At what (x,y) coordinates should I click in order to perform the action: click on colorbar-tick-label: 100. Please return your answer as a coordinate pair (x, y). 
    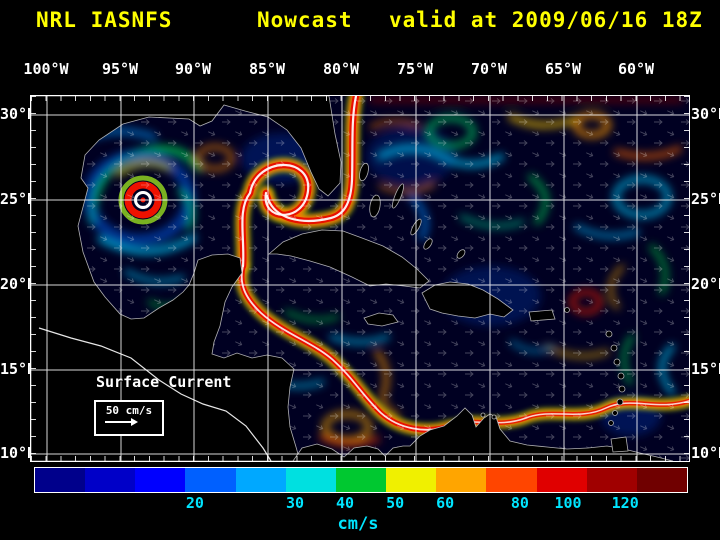
    Looking at the image, I should click on (568, 503).